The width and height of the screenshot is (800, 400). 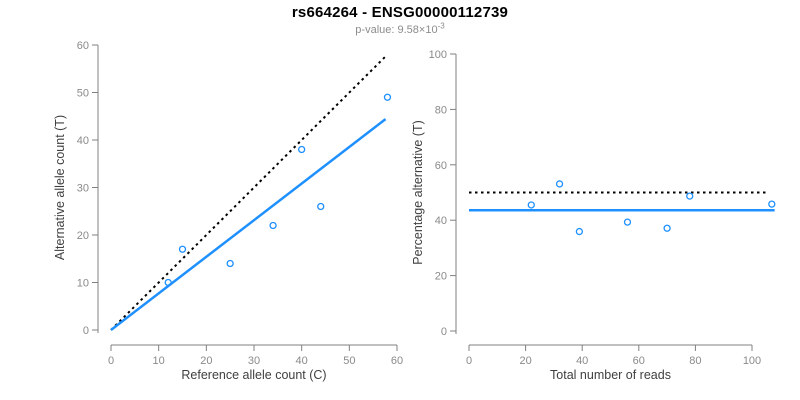 What do you see at coordinates (83, 189) in the screenshot?
I see `y-tick-label: 30` at bounding box center [83, 189].